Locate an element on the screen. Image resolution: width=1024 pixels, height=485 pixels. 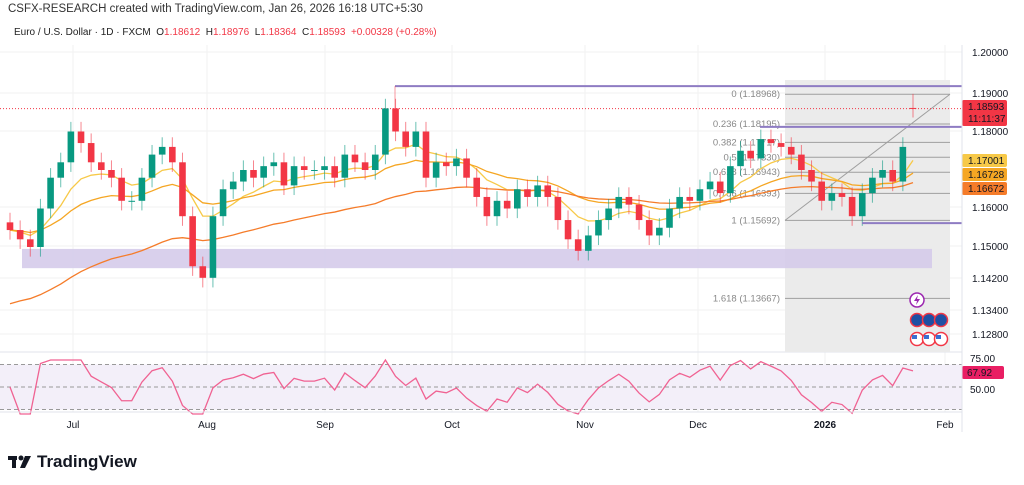
open-value: 1.18612 is located at coordinates (182, 32).